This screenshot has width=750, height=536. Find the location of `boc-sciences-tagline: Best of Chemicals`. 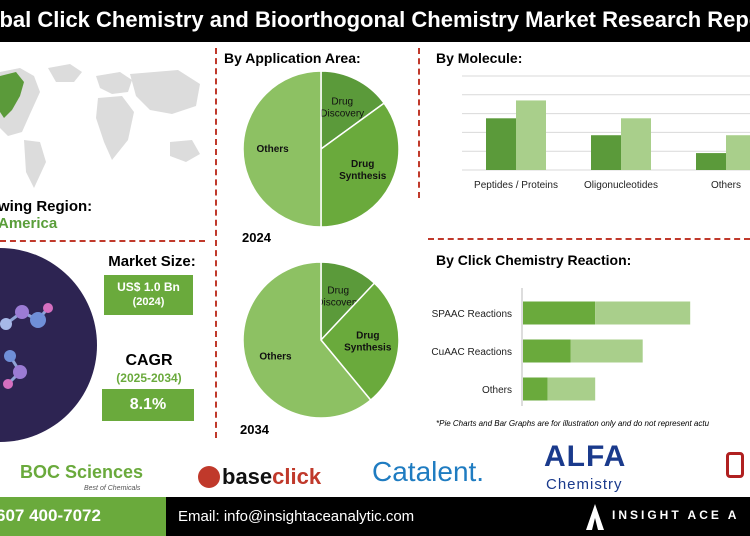

boc-sciences-tagline: Best of Chemicals is located at coordinates (112, 488).